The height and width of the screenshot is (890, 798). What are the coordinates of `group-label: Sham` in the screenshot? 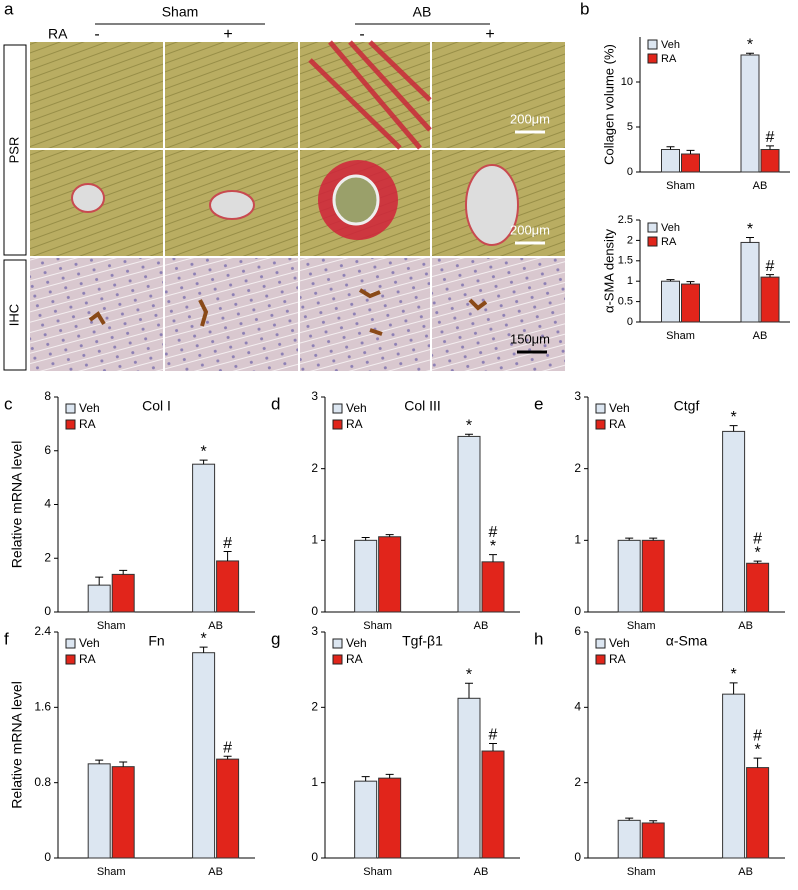 It's located at (180, 12).